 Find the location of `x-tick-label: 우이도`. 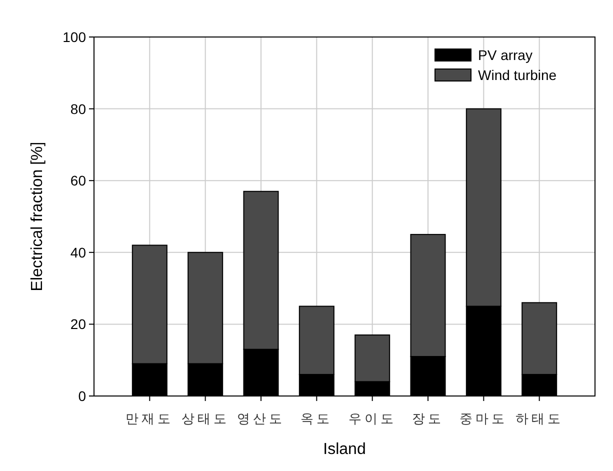

x-tick-label: 우이도 is located at coordinates (372, 418).